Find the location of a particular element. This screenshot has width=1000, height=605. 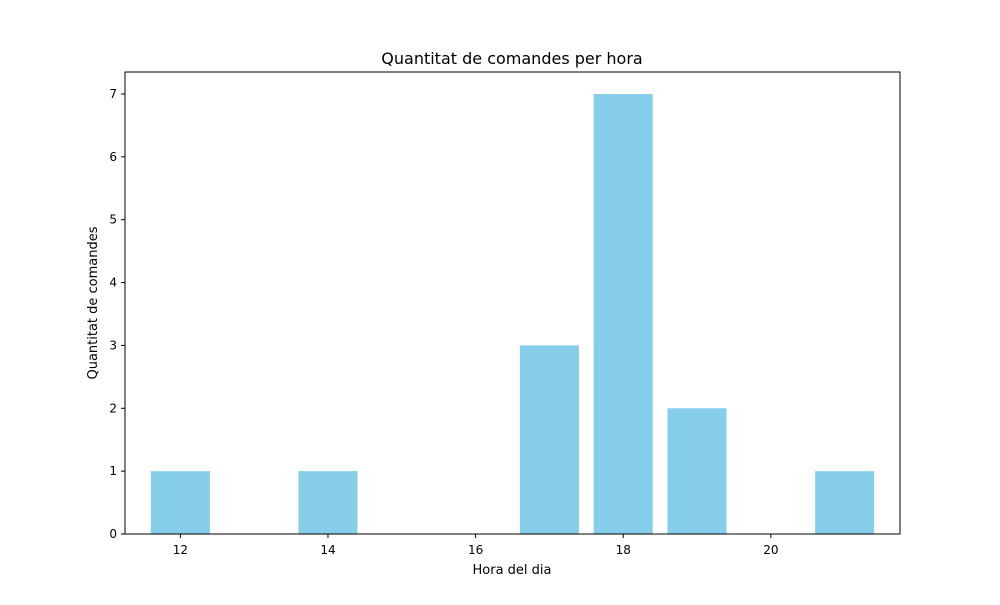

y-tick-label: 5 is located at coordinates (113, 220).